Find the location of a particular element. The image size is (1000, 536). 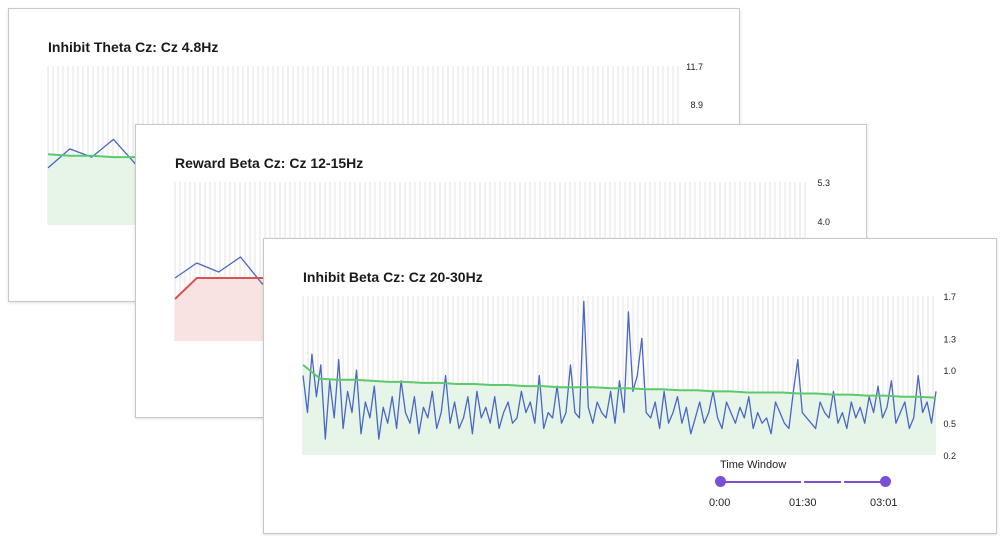

y-tick-label: 11.7 is located at coordinates (694, 67).